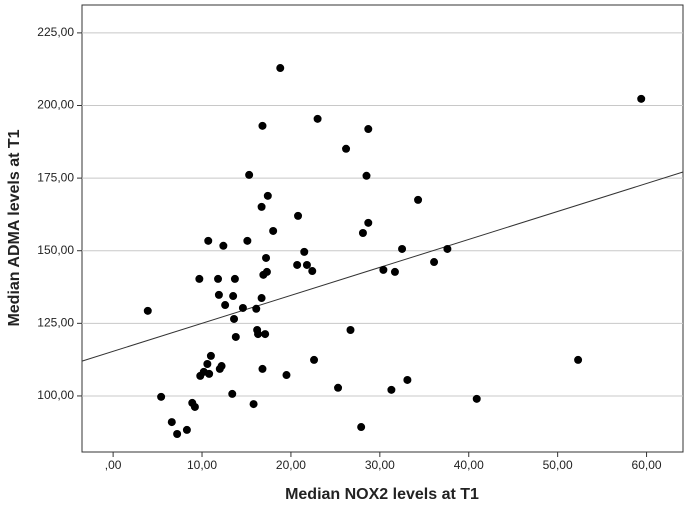  What do you see at coordinates (55, 323) in the screenshot?
I see `y-tick-label: 125,00` at bounding box center [55, 323].